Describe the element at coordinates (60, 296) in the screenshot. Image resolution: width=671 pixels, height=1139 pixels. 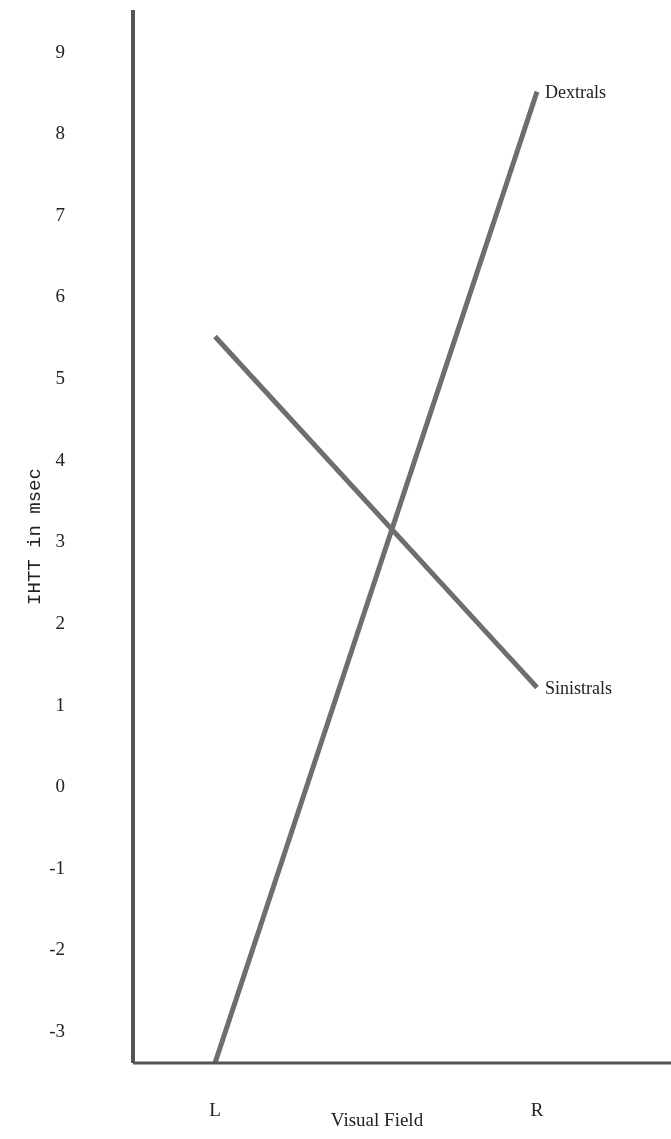
I see `y-tick-label: 6` at that location.